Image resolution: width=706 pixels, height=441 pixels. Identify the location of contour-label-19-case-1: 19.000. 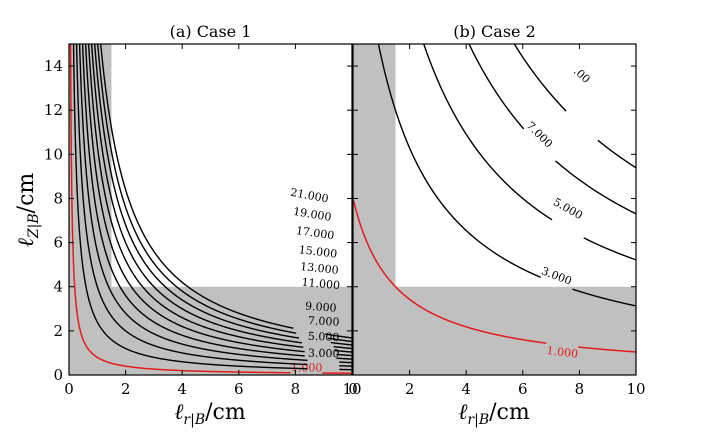
(312, 214).